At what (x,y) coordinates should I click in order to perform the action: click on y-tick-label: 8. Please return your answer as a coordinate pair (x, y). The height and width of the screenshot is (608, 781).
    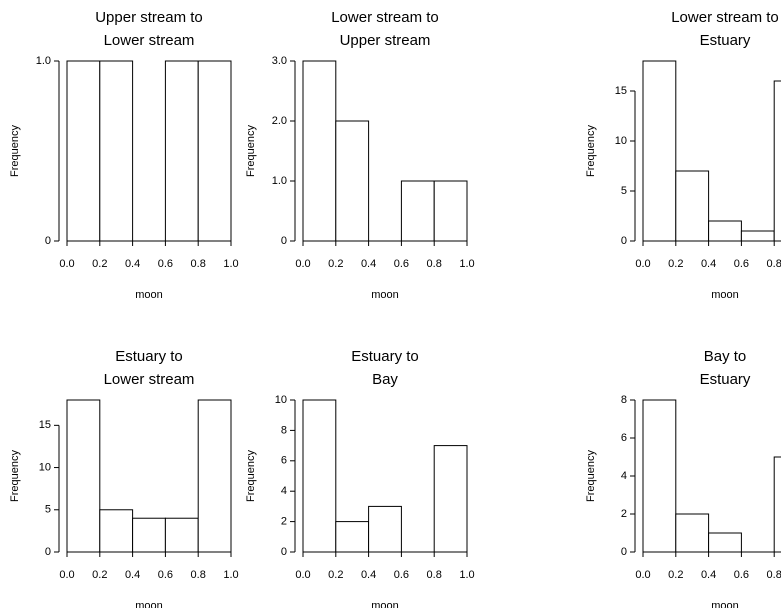
    Looking at the image, I should click on (284, 430).